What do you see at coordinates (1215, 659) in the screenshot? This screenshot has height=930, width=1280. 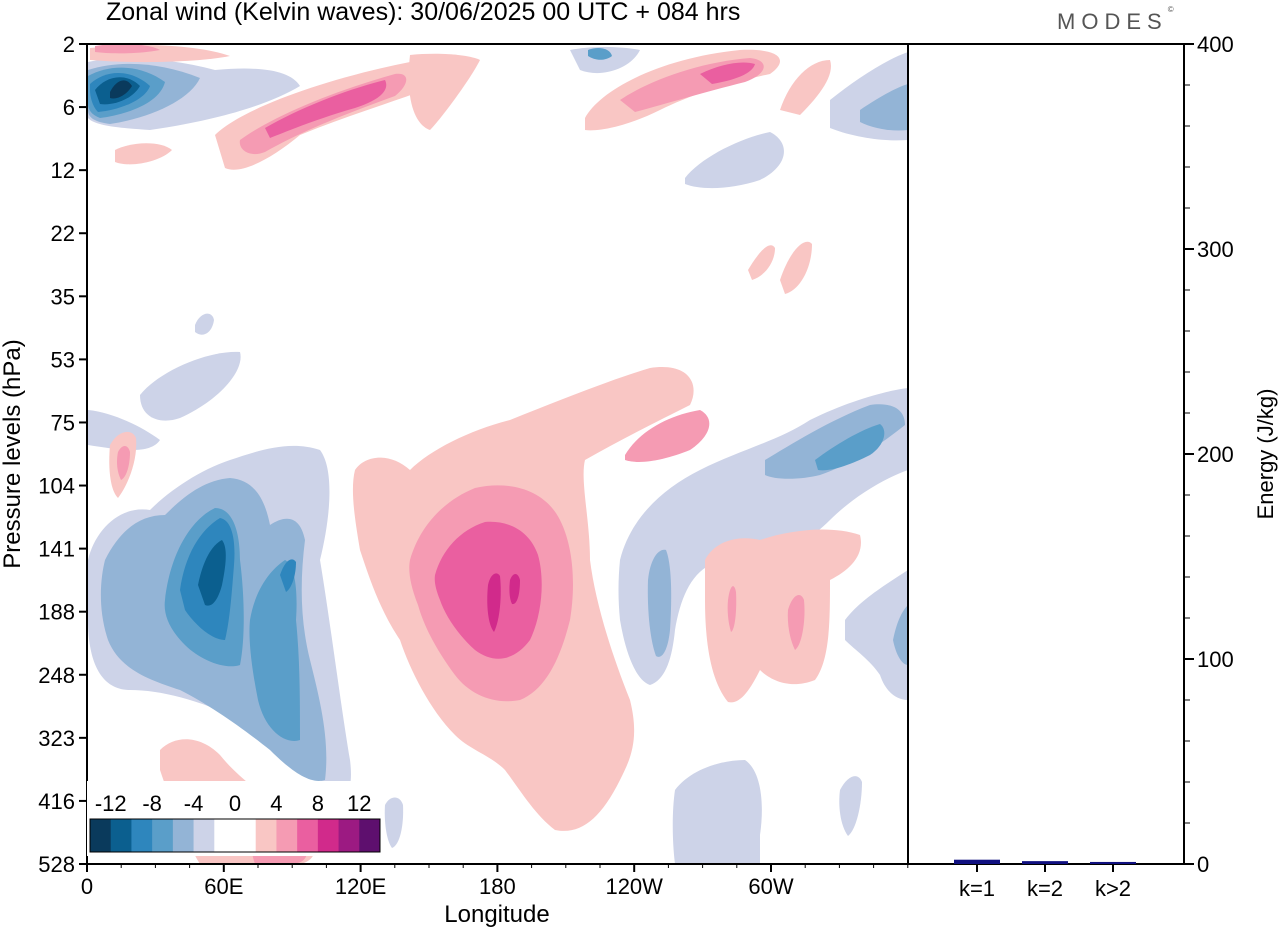 I see `energy-tick-label: 100` at bounding box center [1215, 659].